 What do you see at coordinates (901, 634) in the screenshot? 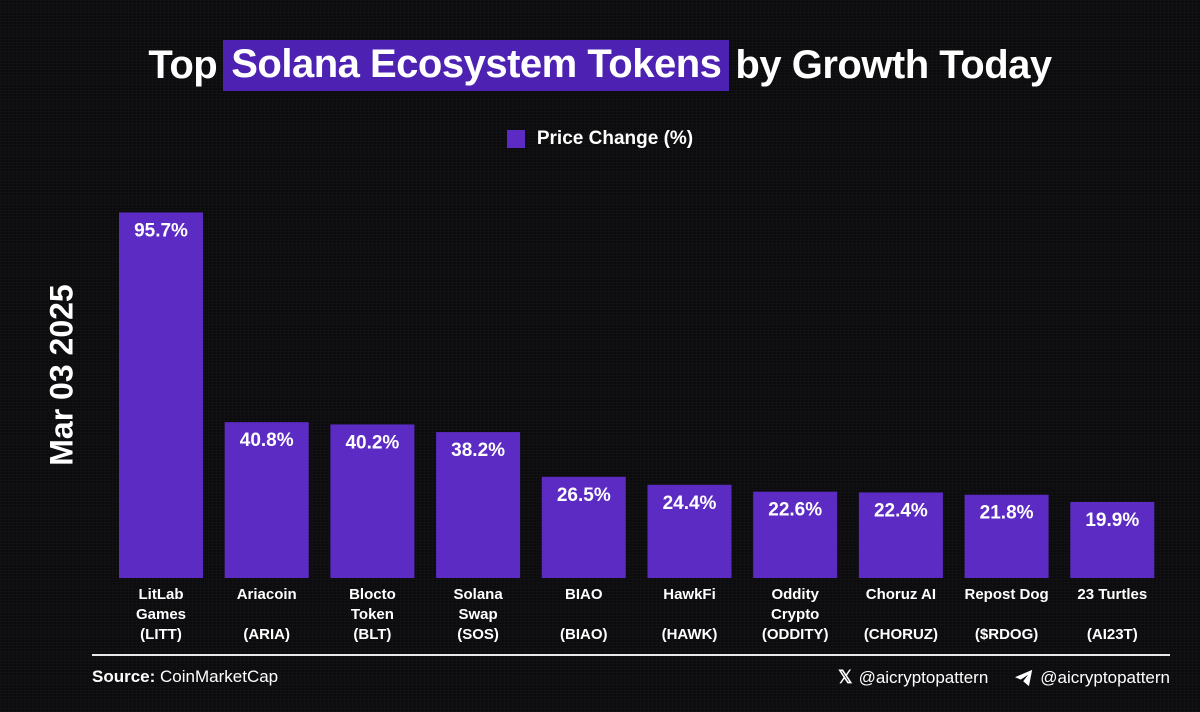
I see `category-label-7-2: (CHORUZ)` at bounding box center [901, 634].